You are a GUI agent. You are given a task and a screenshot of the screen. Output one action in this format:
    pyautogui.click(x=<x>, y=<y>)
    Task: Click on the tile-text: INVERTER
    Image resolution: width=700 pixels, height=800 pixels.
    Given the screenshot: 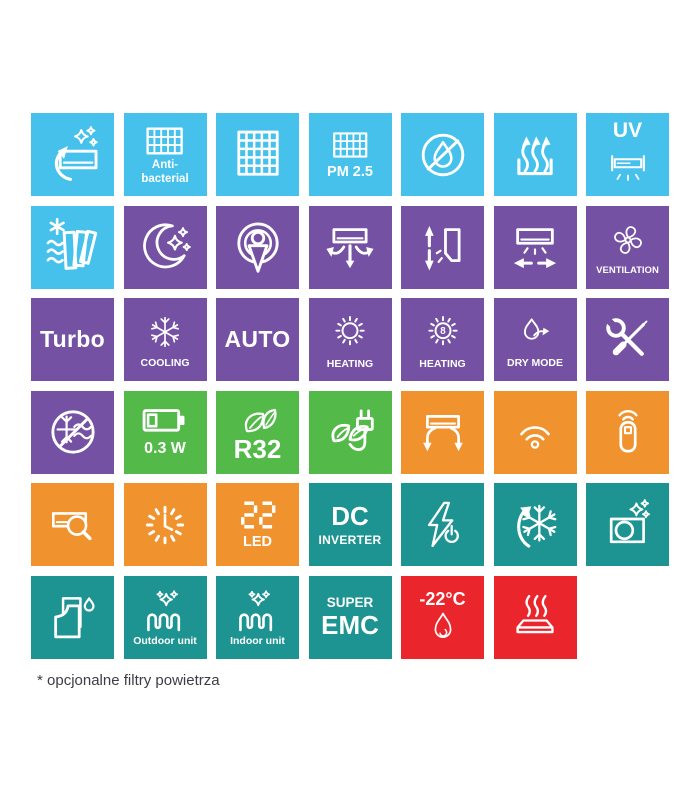 What is the action you would take?
    pyautogui.click(x=350, y=539)
    